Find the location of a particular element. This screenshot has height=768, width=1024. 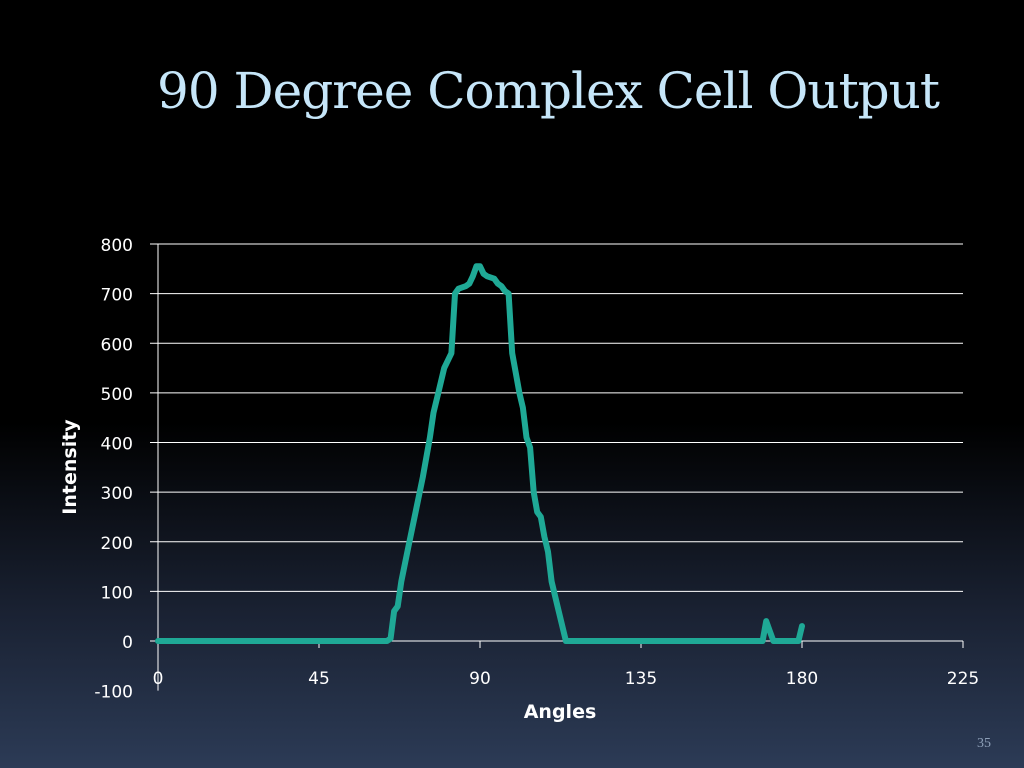

y-tick-label: 700 is located at coordinates (117, 296).